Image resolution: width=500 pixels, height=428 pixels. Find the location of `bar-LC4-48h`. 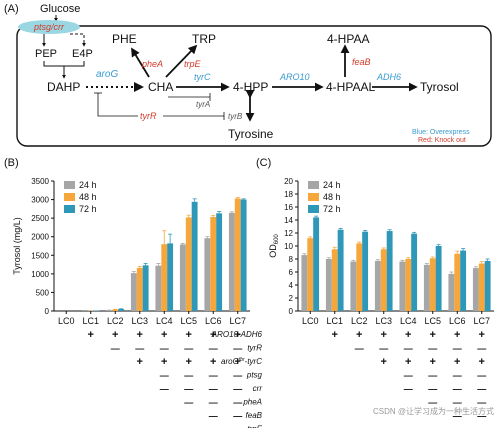

bar-LC4-48h is located at coordinates (164, 277).